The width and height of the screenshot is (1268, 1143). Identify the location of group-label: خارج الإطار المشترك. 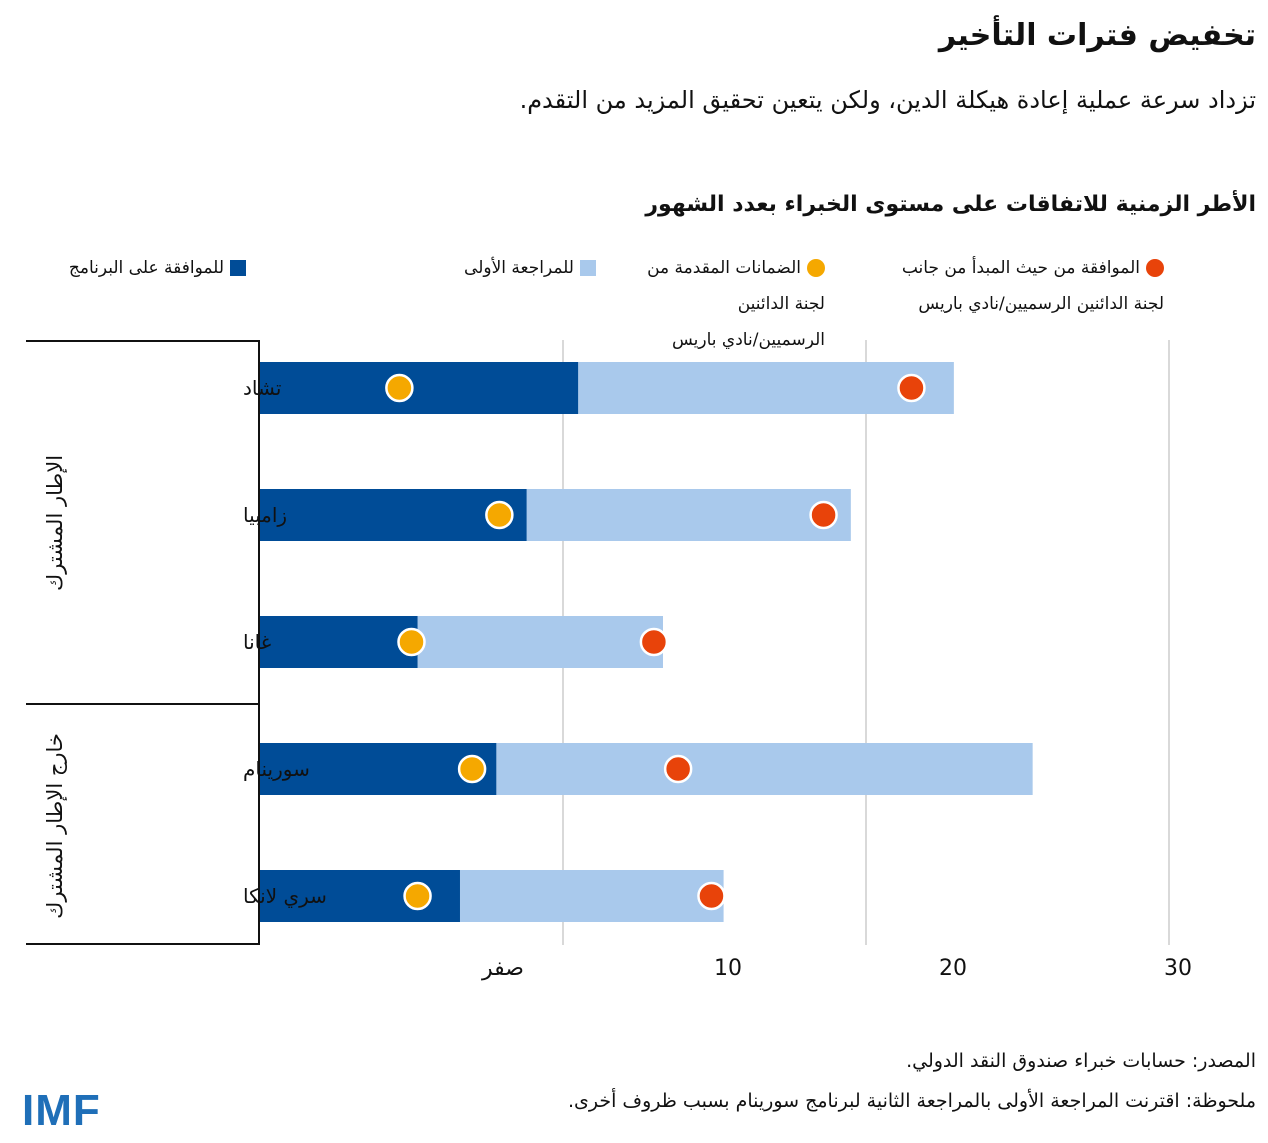
(55, 826).